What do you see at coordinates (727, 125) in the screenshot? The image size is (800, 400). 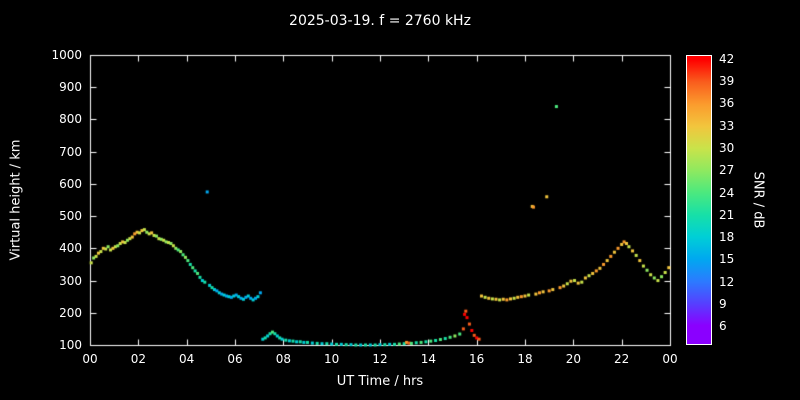 I see `colorbar-tick-label: 33` at bounding box center [727, 125].